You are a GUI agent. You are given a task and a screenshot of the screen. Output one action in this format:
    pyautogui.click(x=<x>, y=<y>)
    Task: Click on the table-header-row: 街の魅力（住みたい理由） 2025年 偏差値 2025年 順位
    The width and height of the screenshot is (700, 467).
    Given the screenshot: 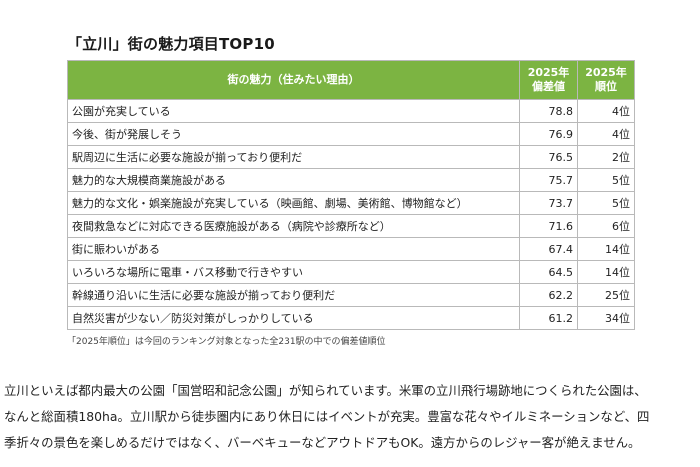 What is the action you would take?
    pyautogui.click(x=351, y=80)
    